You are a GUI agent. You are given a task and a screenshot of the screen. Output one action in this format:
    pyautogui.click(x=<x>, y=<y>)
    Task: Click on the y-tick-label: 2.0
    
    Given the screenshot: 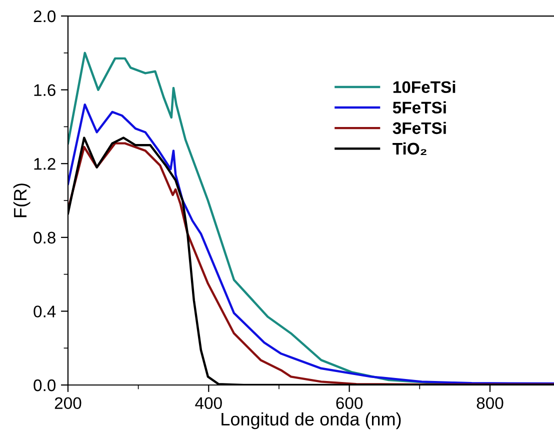 What is the action you would take?
    pyautogui.click(x=45, y=16)
    